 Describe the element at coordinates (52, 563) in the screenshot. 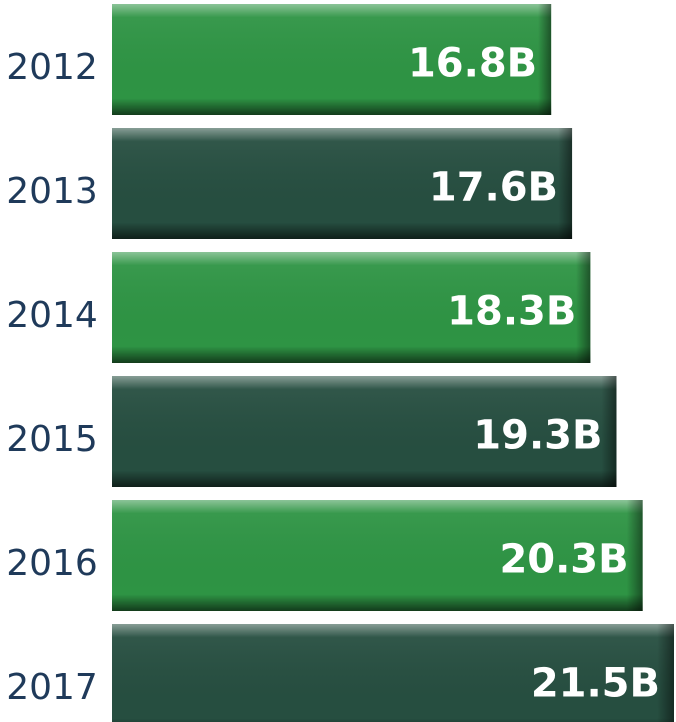

I see `category-label: 2016` at that location.